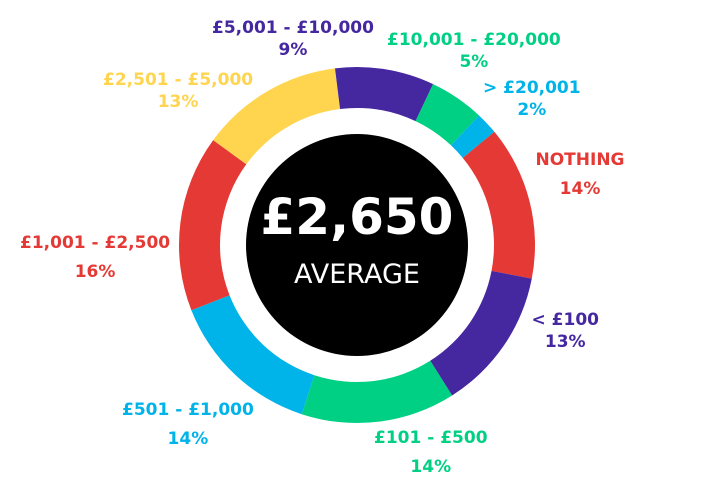 The width and height of the screenshot is (713, 504). I want to click on center-disc, so click(357, 245).